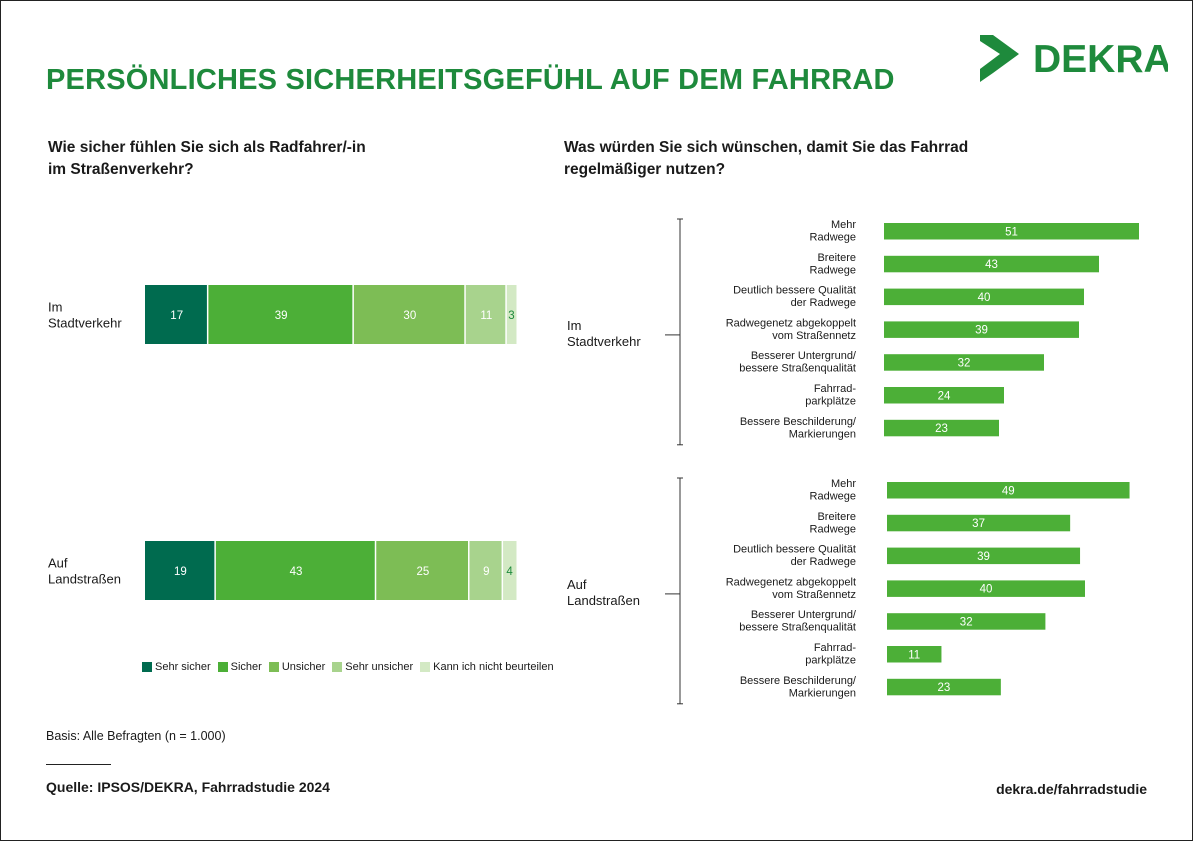 The width and height of the screenshot is (1193, 841). I want to click on item-label: Fahrrad-, so click(835, 389).